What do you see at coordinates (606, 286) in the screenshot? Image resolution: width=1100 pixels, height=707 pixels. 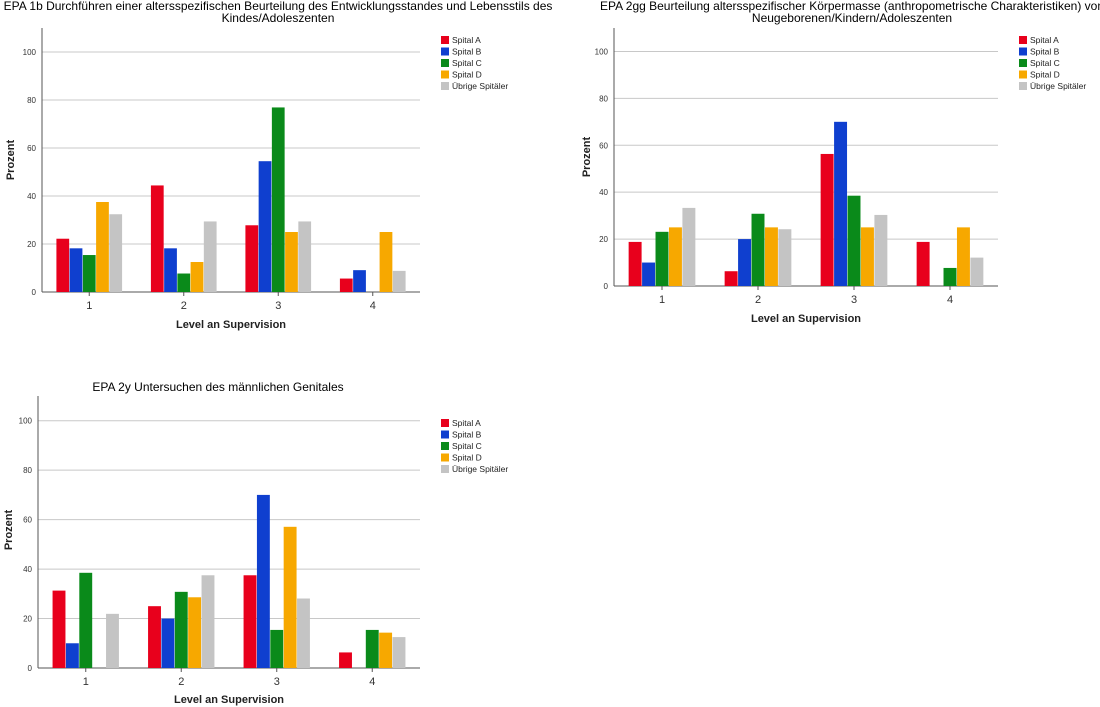 I see `y-tick-label: 0` at bounding box center [606, 286].